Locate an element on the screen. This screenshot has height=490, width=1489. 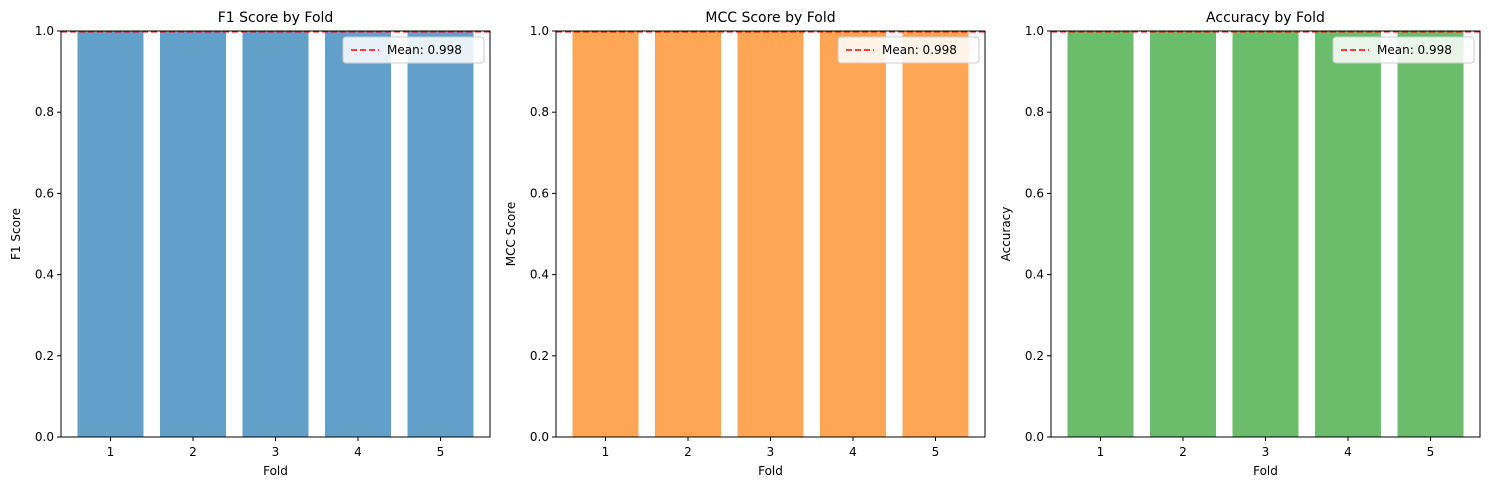
y-axis-label: Accuracy is located at coordinates (1006, 234).